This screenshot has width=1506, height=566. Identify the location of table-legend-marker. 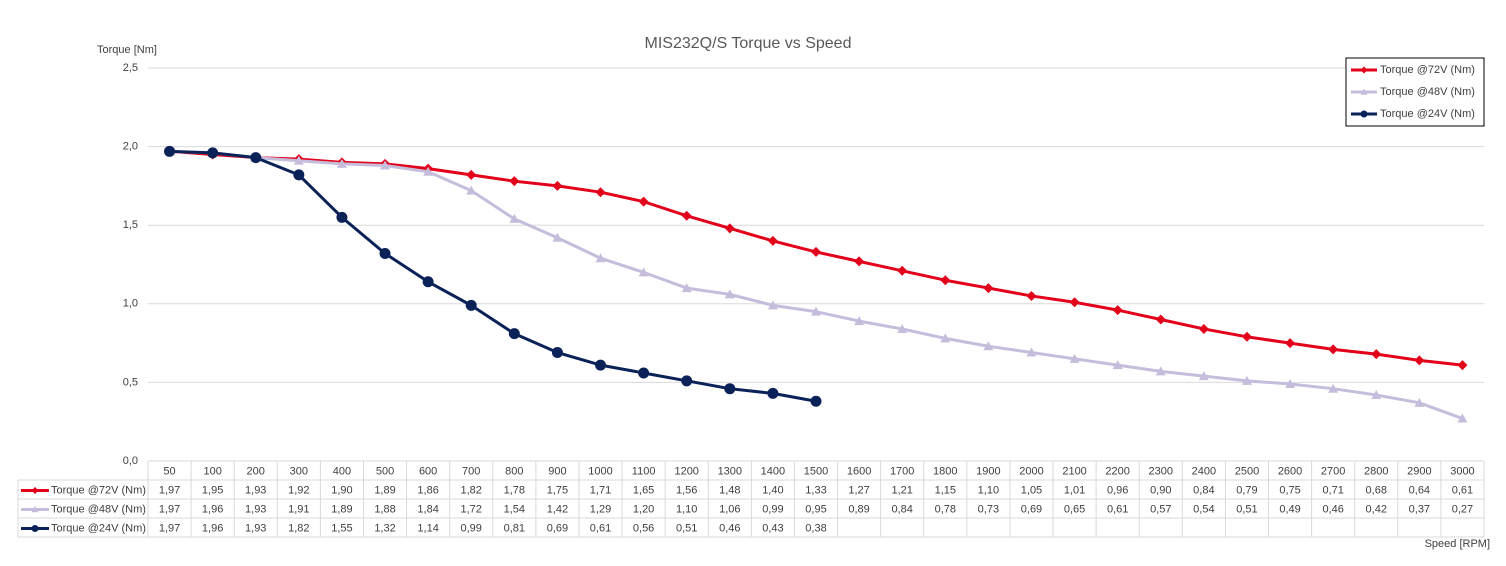
(35, 528).